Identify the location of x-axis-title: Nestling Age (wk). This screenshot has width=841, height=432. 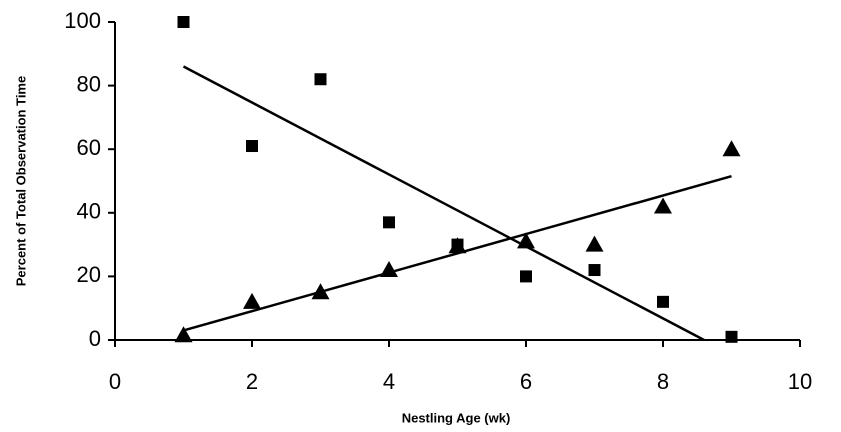
(456, 417).